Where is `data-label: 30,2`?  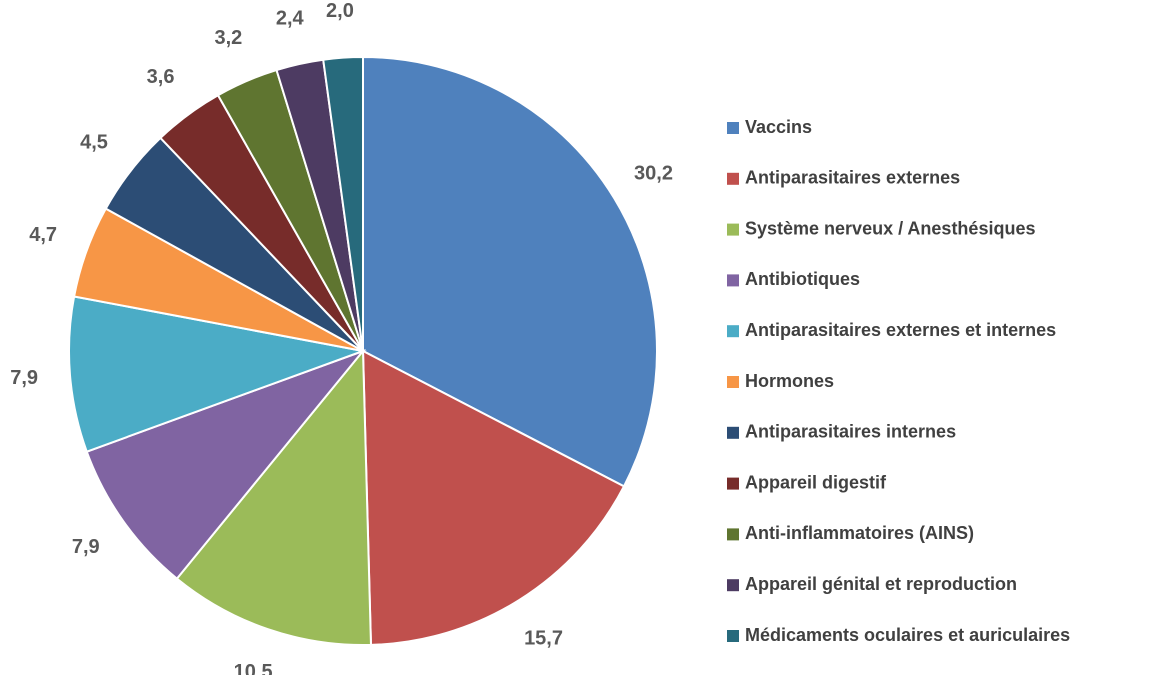
data-label: 30,2 is located at coordinates (653, 174).